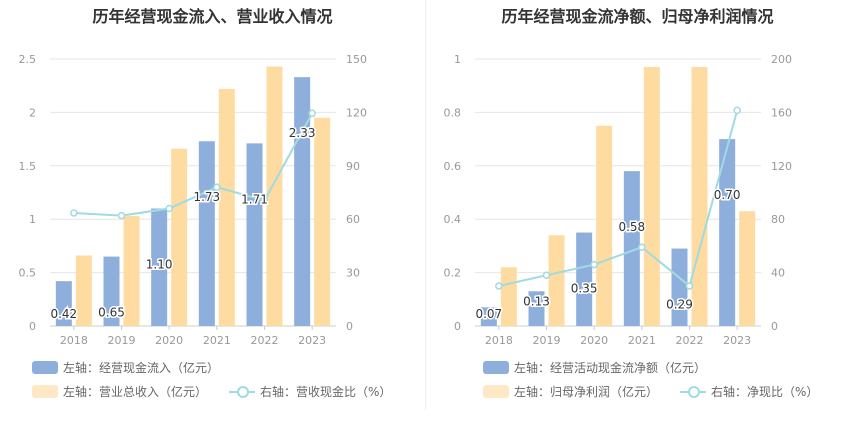 This screenshot has height=437, width=850. Describe the element at coordinates (353, 273) in the screenshot. I see `left-chart-right-tick-label: 30` at that location.